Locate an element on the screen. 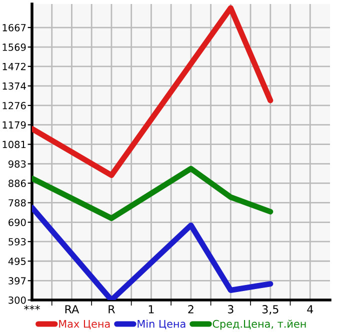 This screenshot has height=335, width=345. y-tick-label: 1569 is located at coordinates (14, 47).